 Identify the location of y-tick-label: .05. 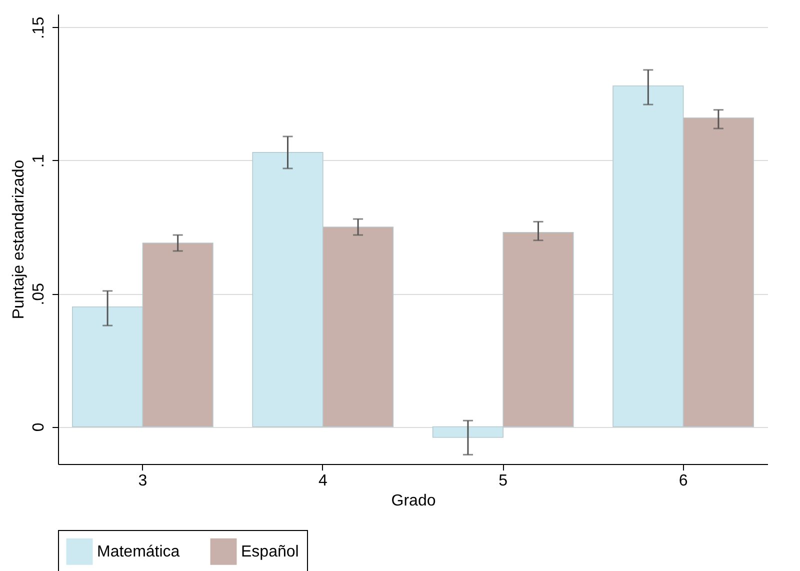
(39, 294).